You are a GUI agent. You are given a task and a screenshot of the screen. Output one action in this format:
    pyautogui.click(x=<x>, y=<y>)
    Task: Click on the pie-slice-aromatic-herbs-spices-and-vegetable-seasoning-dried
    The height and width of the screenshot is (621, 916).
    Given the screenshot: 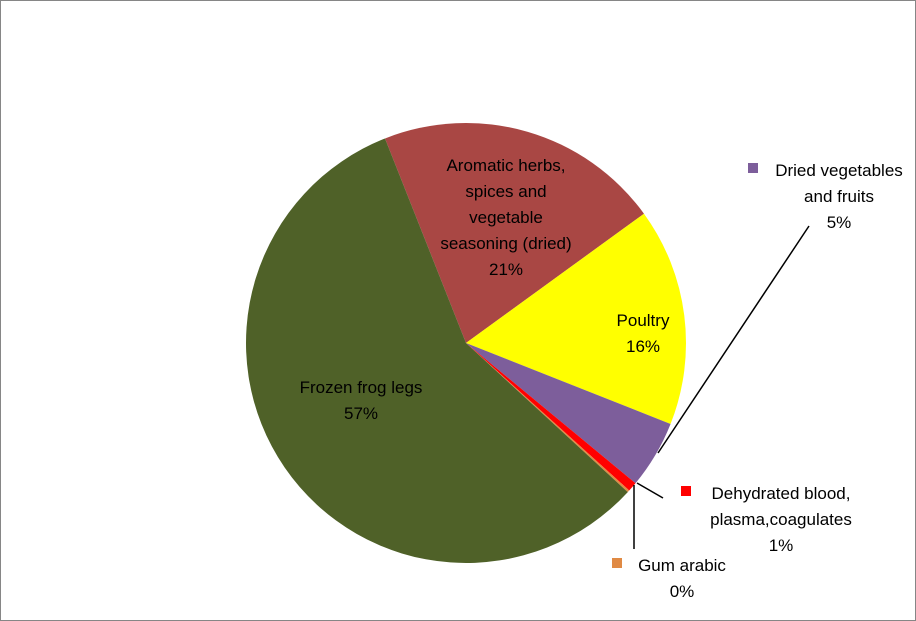 What is the action you would take?
    pyautogui.click(x=514, y=233)
    